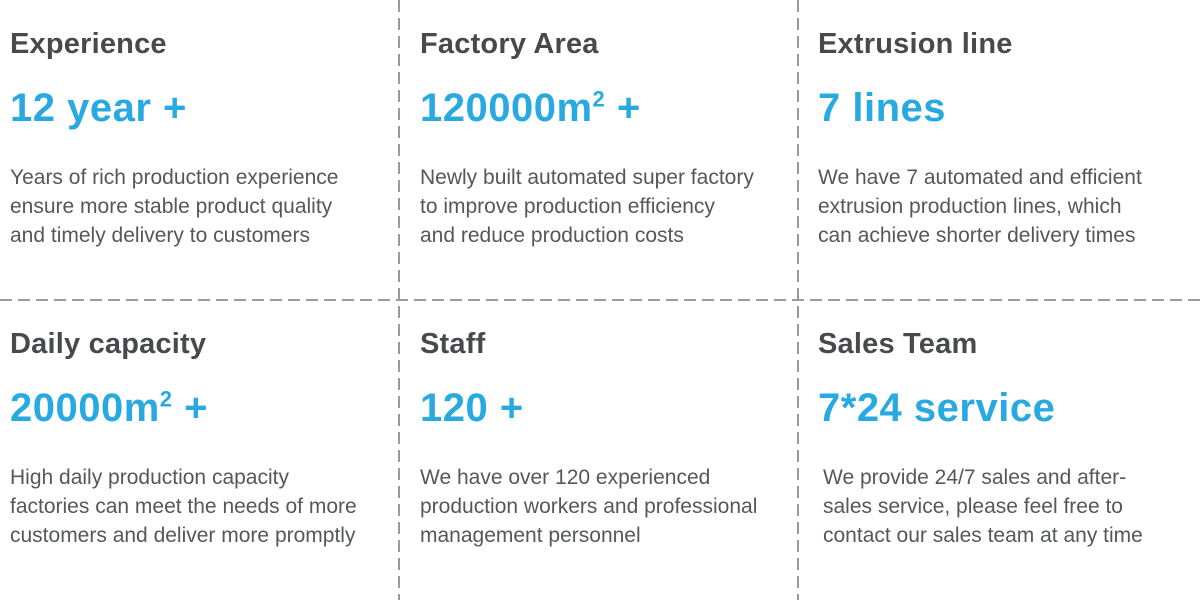  Describe the element at coordinates (171, 206) in the screenshot. I see `desc-line: ensure more stable product quality` at that location.